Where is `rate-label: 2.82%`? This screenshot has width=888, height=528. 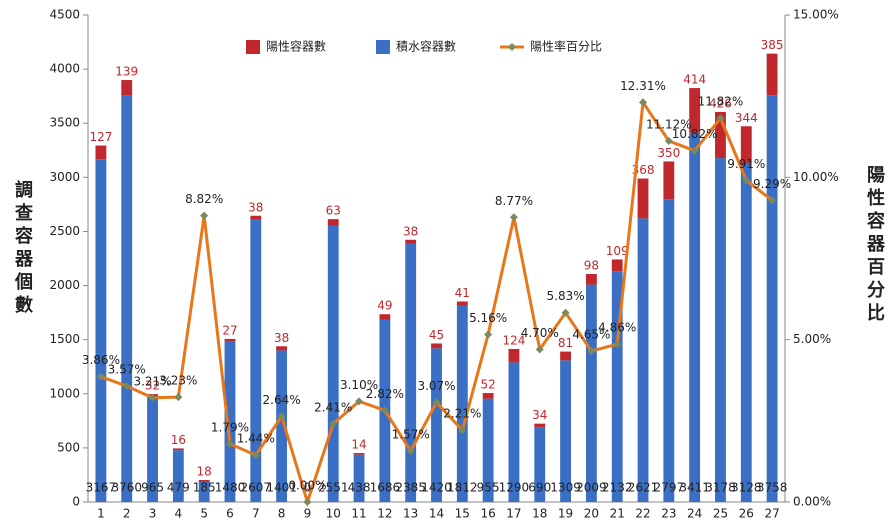 rate-label: 2.82% is located at coordinates (385, 394).